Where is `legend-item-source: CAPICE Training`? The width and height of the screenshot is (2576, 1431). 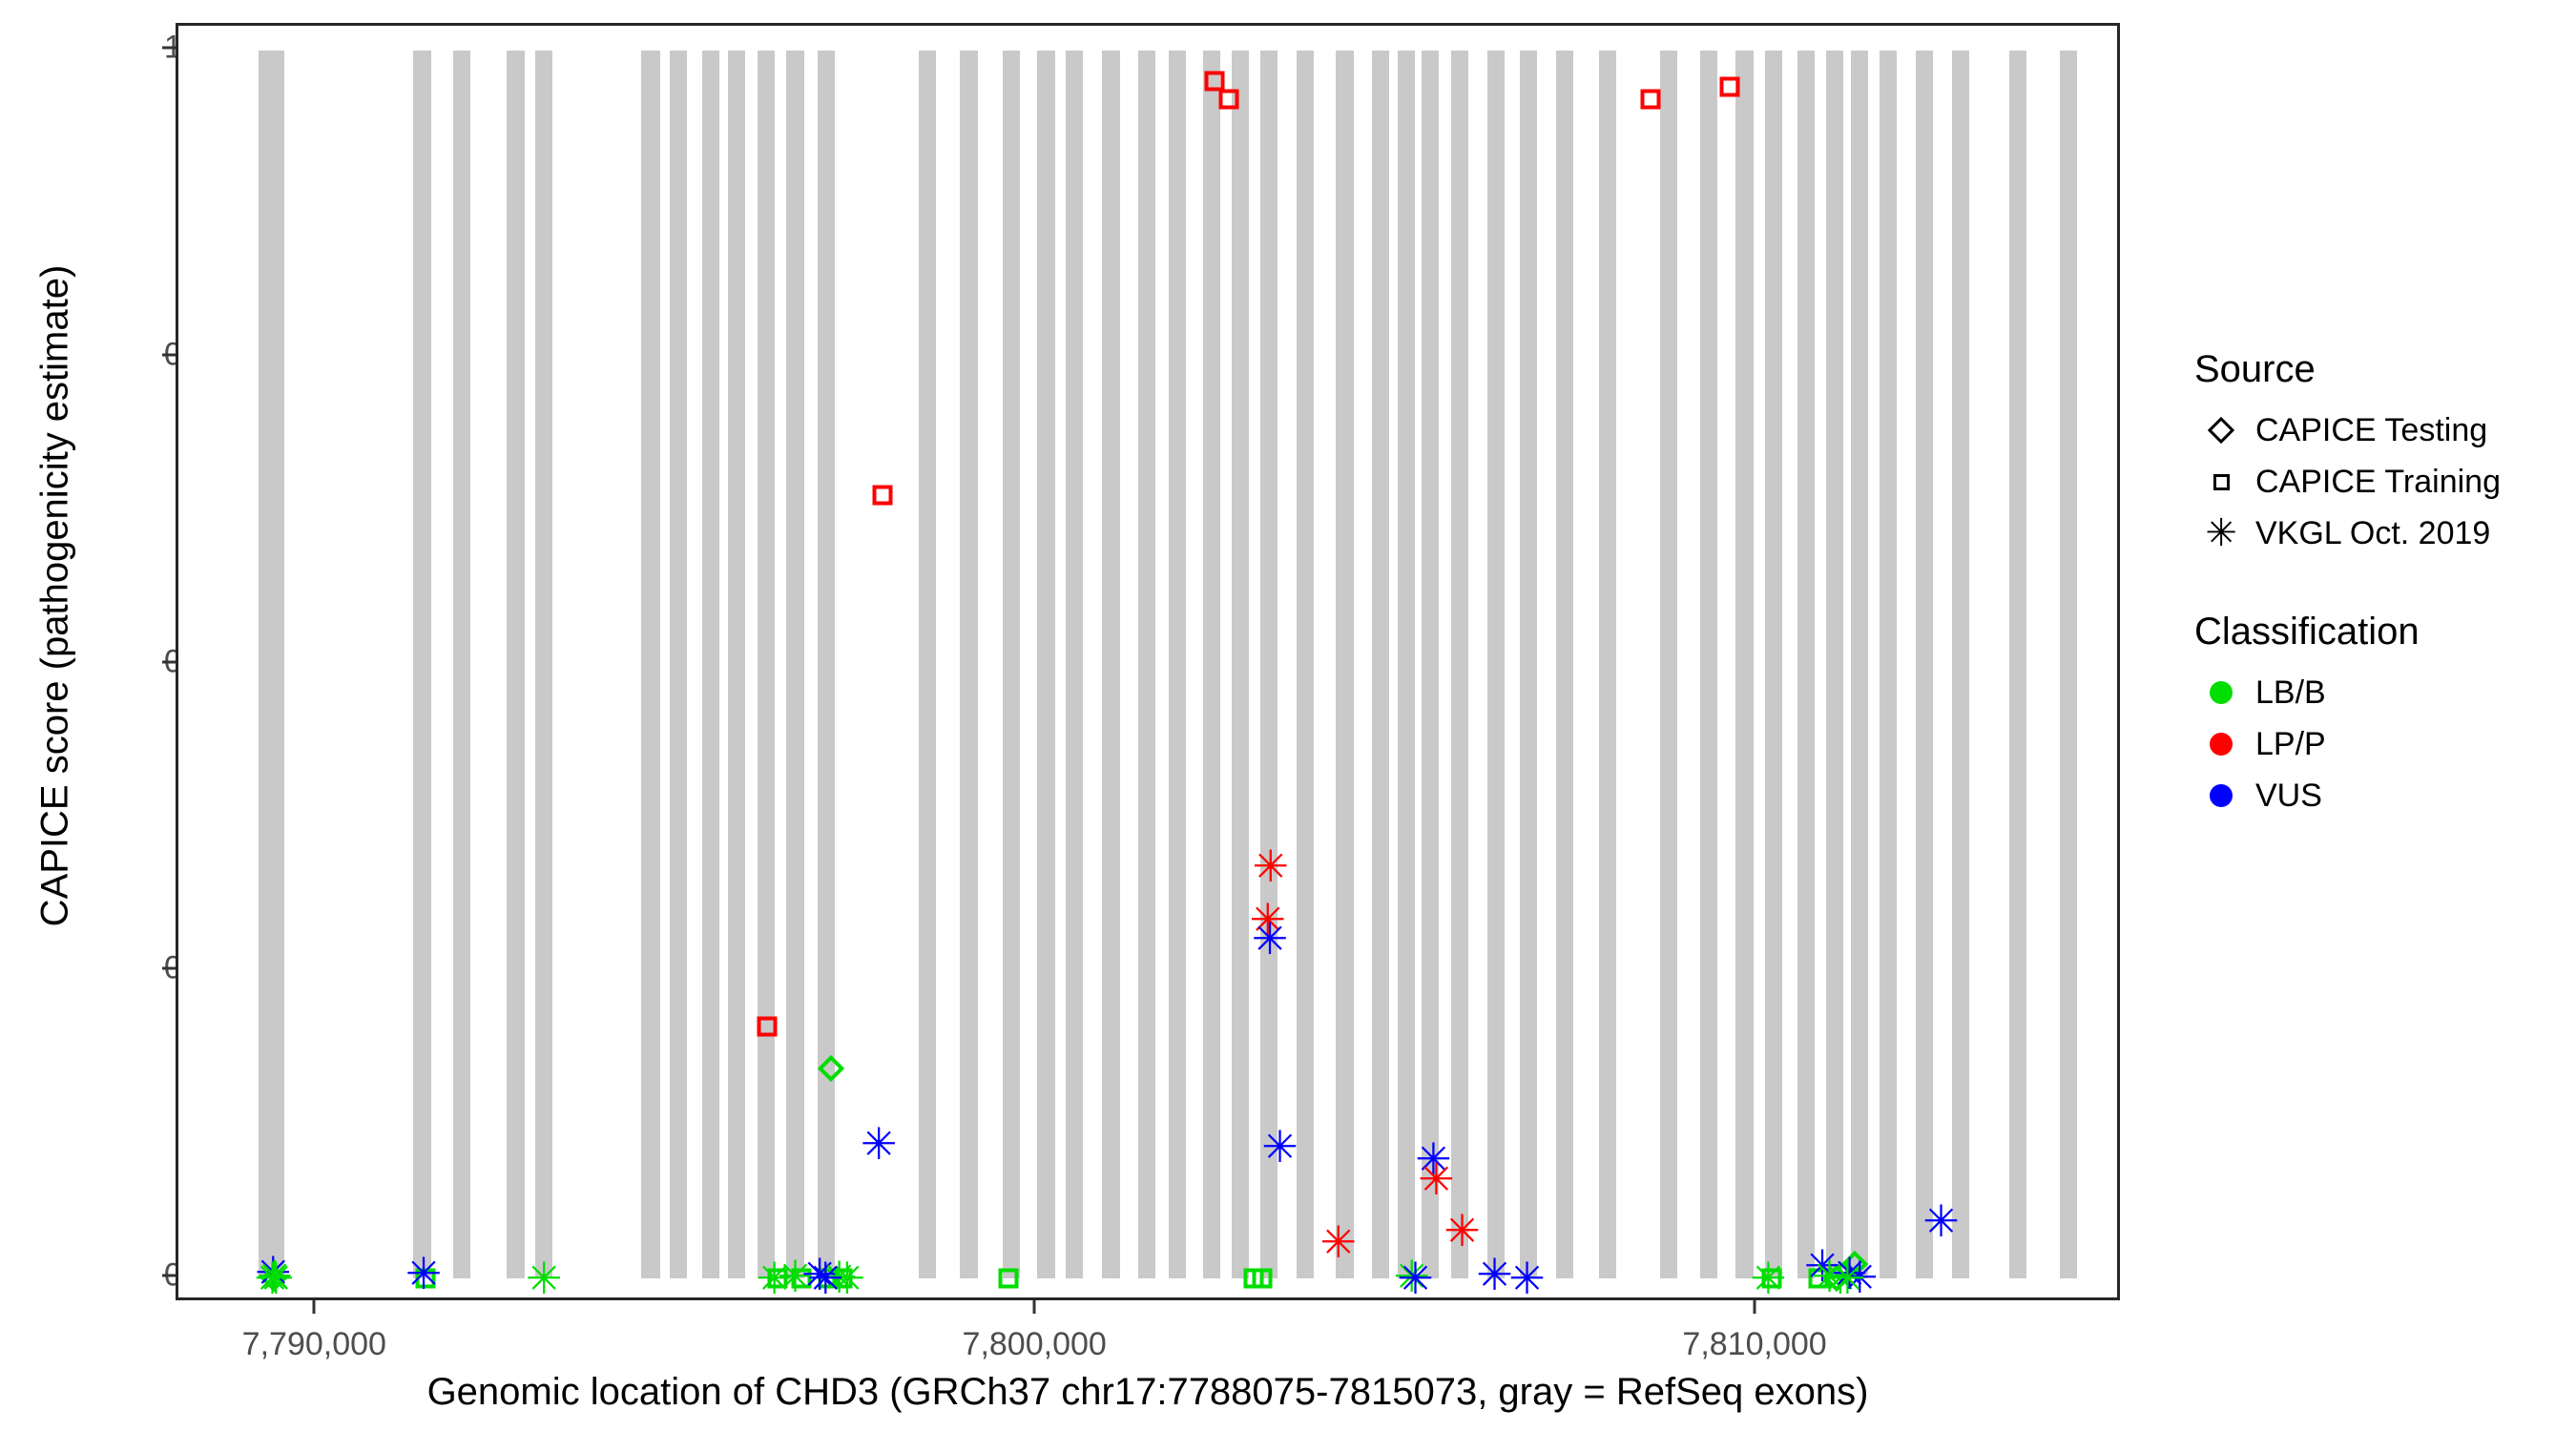 legend-item-source: CAPICE Training is located at coordinates (2375, 482).